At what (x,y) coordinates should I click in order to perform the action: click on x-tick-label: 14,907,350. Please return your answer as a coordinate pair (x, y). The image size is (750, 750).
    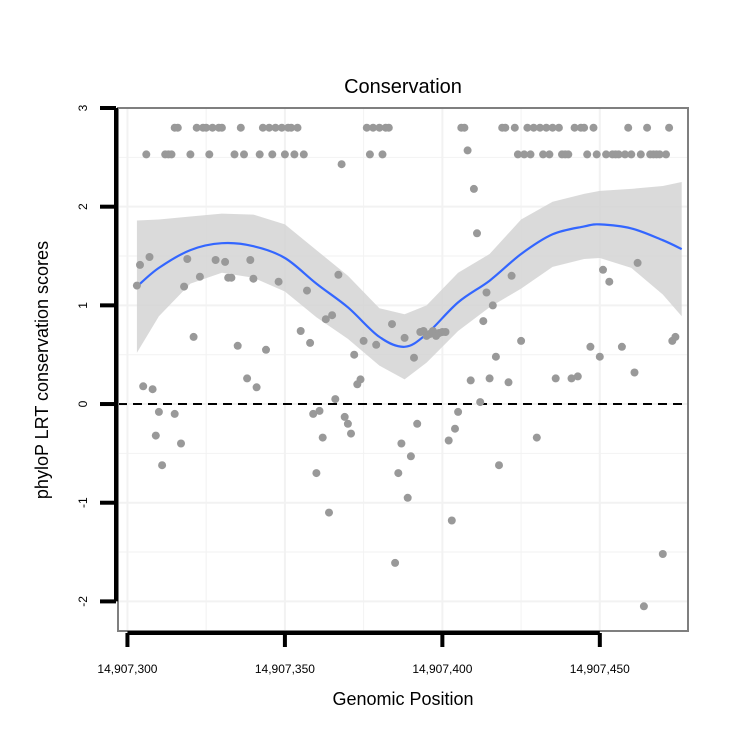
    Looking at the image, I should click on (285, 669).